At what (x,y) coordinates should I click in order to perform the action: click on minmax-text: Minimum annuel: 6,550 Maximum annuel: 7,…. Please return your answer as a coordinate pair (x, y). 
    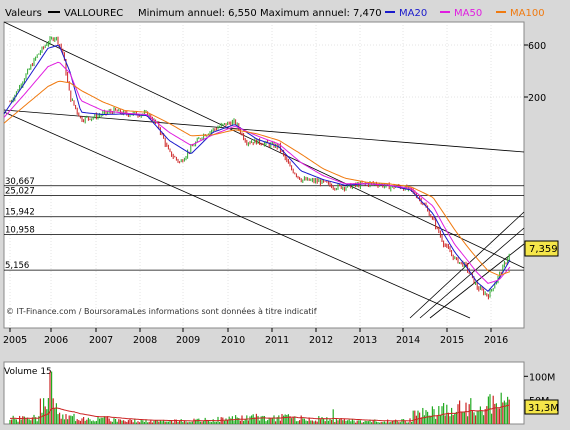
    Looking at the image, I should click on (260, 13).